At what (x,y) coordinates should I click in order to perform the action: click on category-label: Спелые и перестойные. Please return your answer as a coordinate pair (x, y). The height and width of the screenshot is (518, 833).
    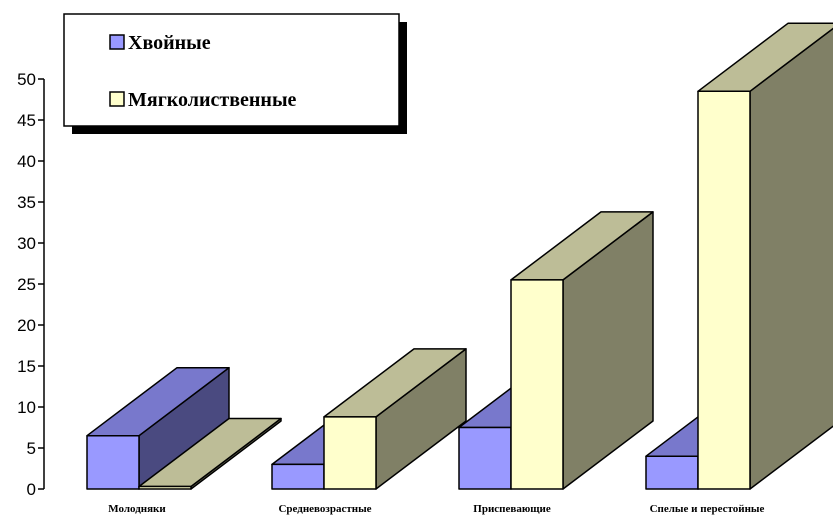
    Looking at the image, I should click on (707, 509).